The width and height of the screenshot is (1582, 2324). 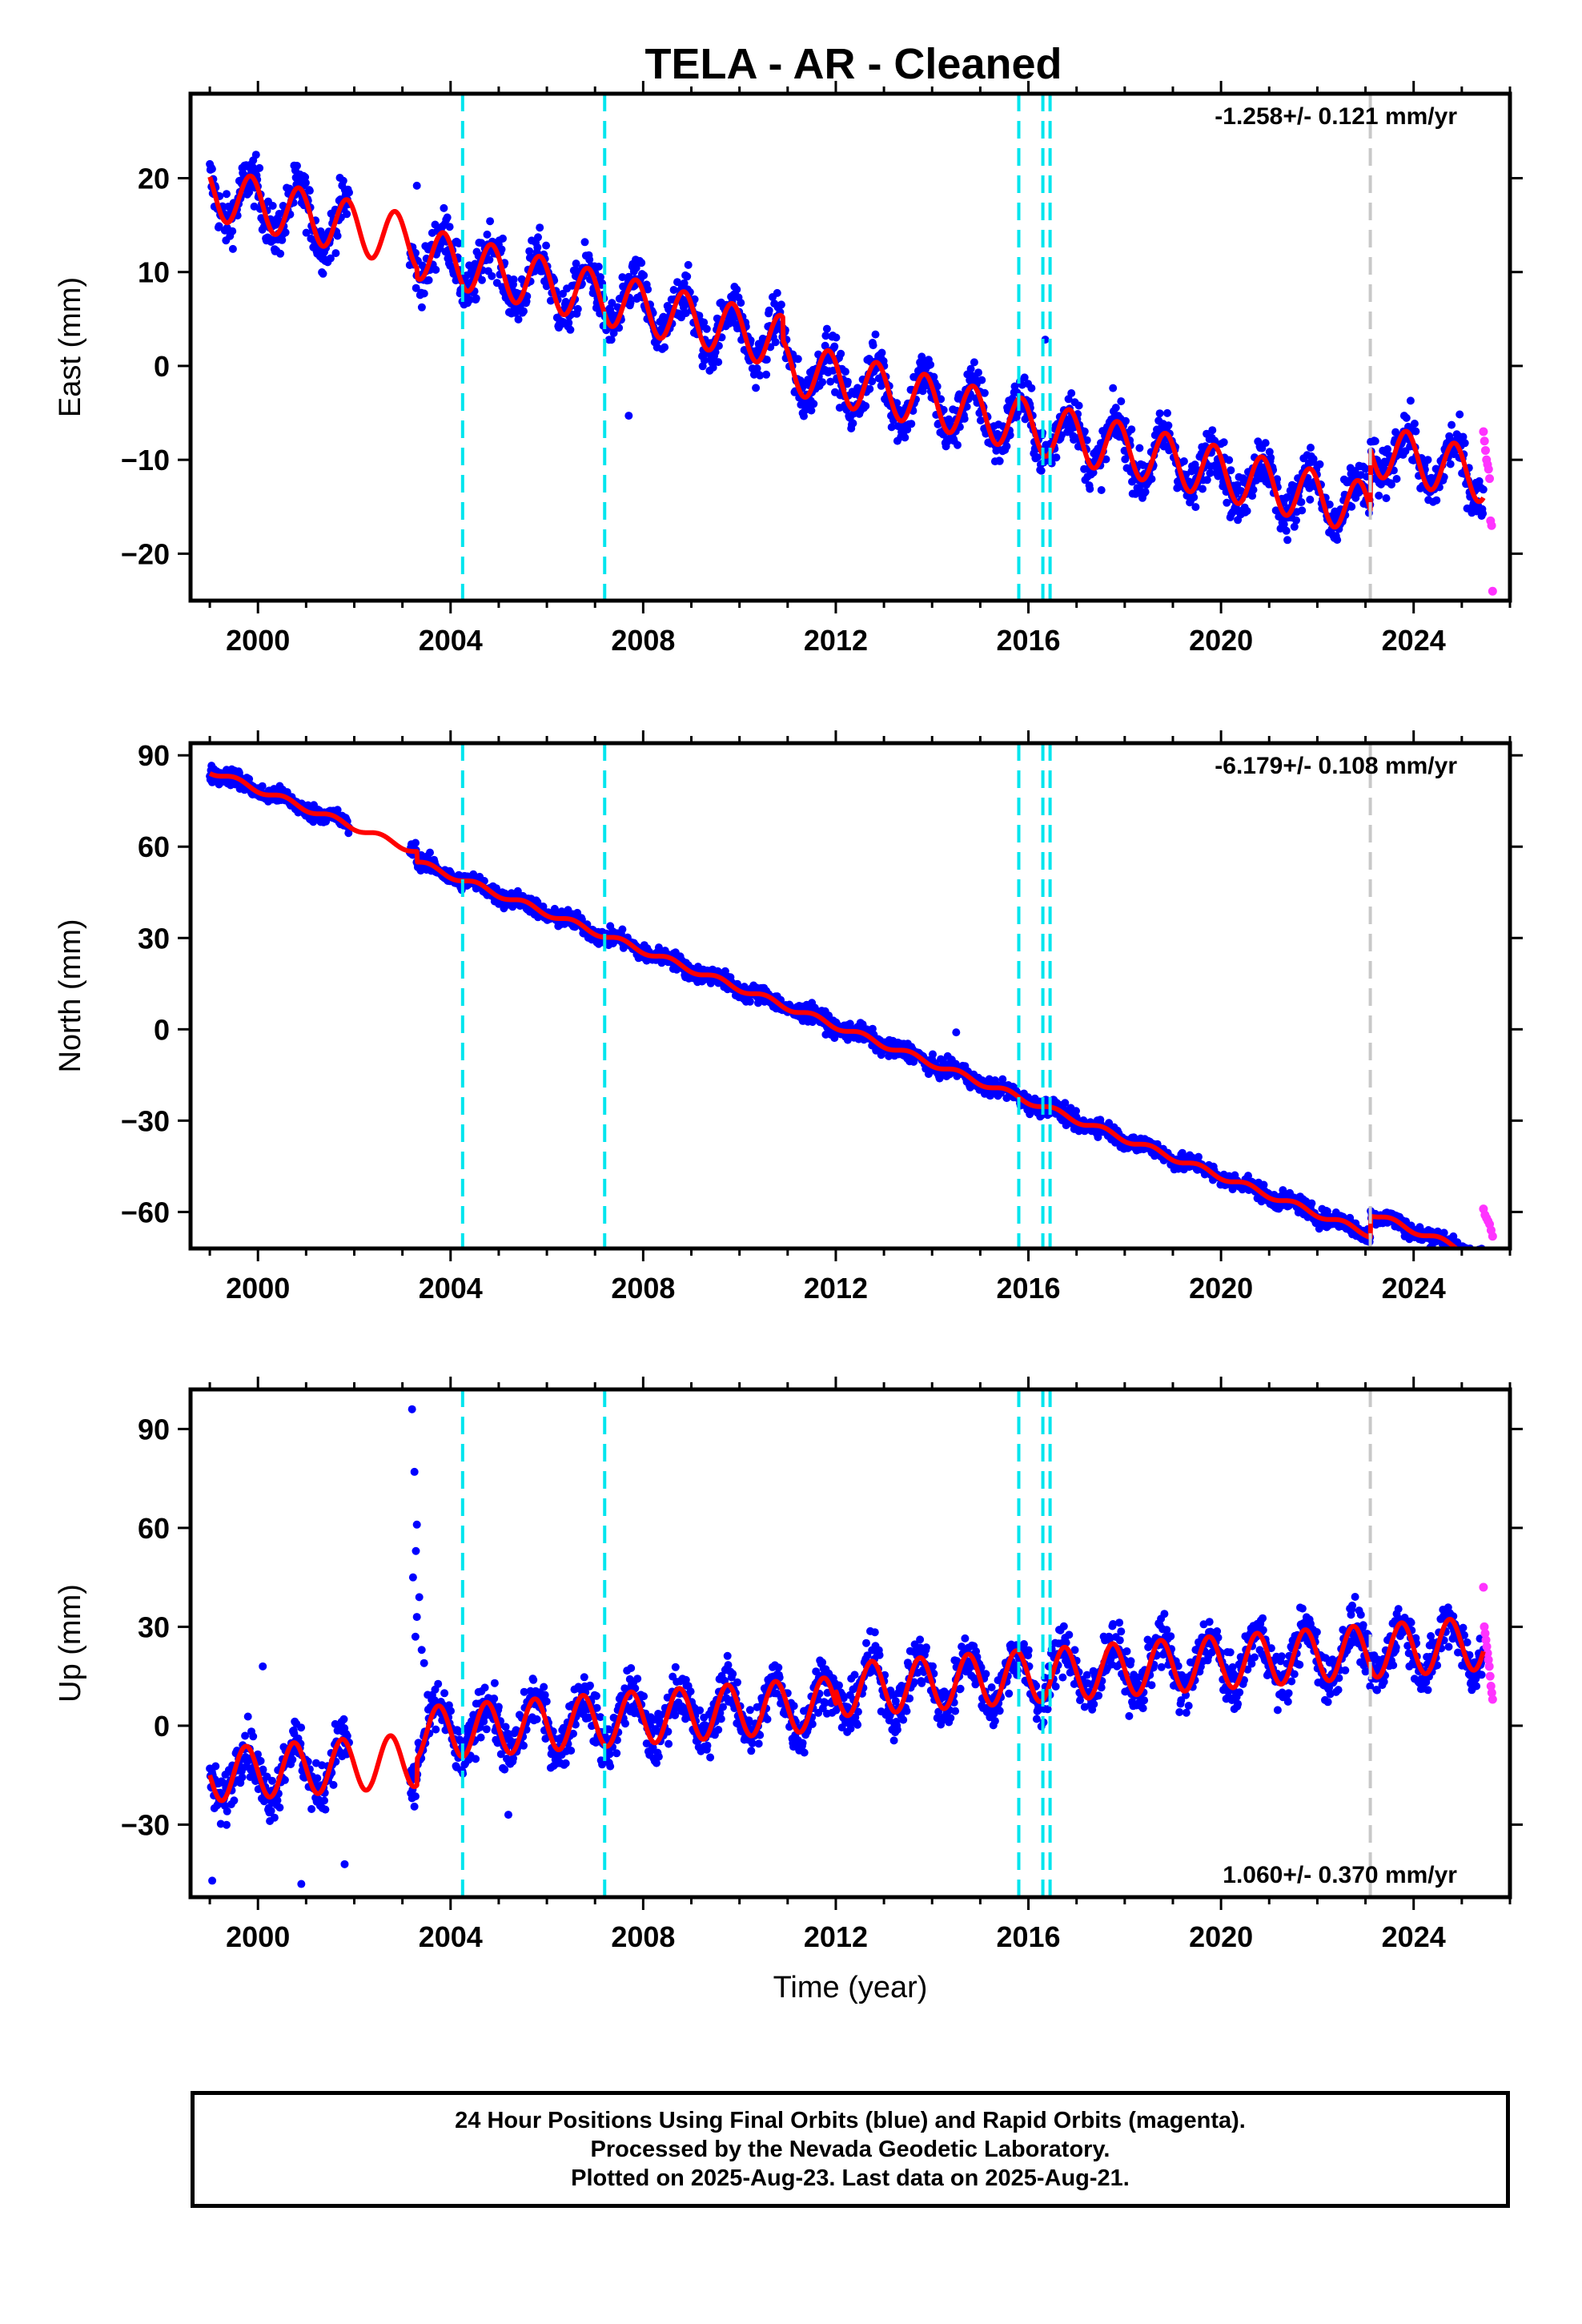 What do you see at coordinates (145, 1120) in the screenshot?
I see `north-y-tick-label: −30` at bounding box center [145, 1120].